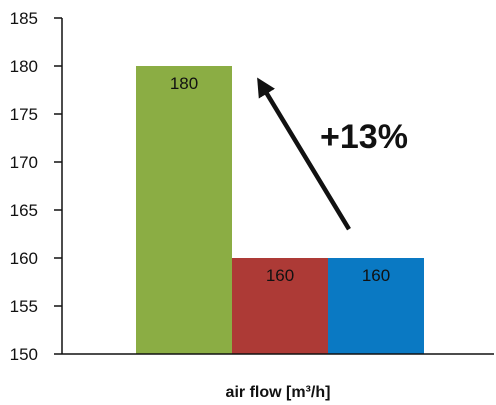 The width and height of the screenshot is (496, 405). What do you see at coordinates (364, 137) in the screenshot?
I see `annotation-text: +13%` at bounding box center [364, 137].